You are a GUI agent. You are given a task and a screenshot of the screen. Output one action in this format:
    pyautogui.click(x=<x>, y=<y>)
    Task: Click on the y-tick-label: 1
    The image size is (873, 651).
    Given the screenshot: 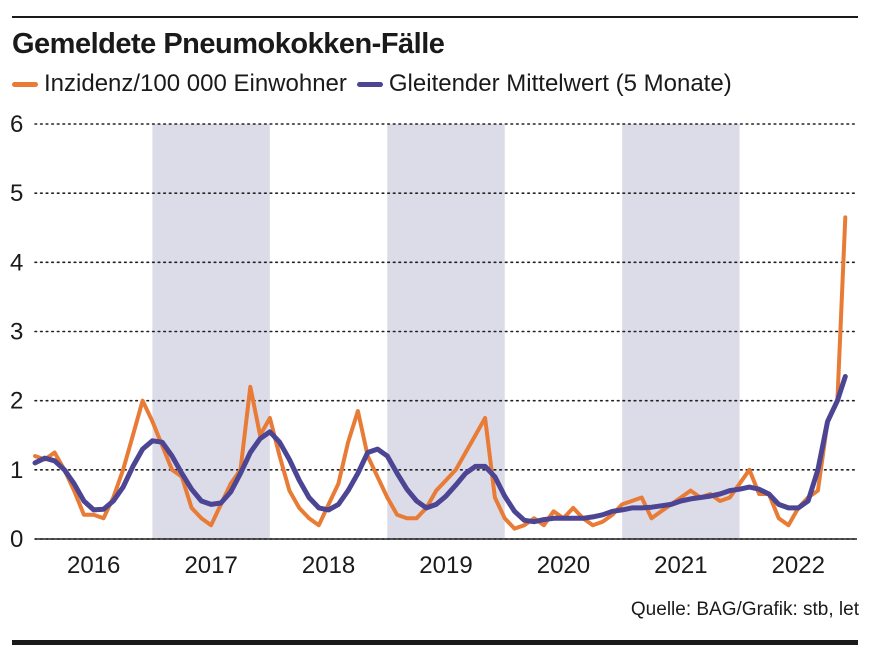 What is the action you would take?
    pyautogui.click(x=16, y=470)
    